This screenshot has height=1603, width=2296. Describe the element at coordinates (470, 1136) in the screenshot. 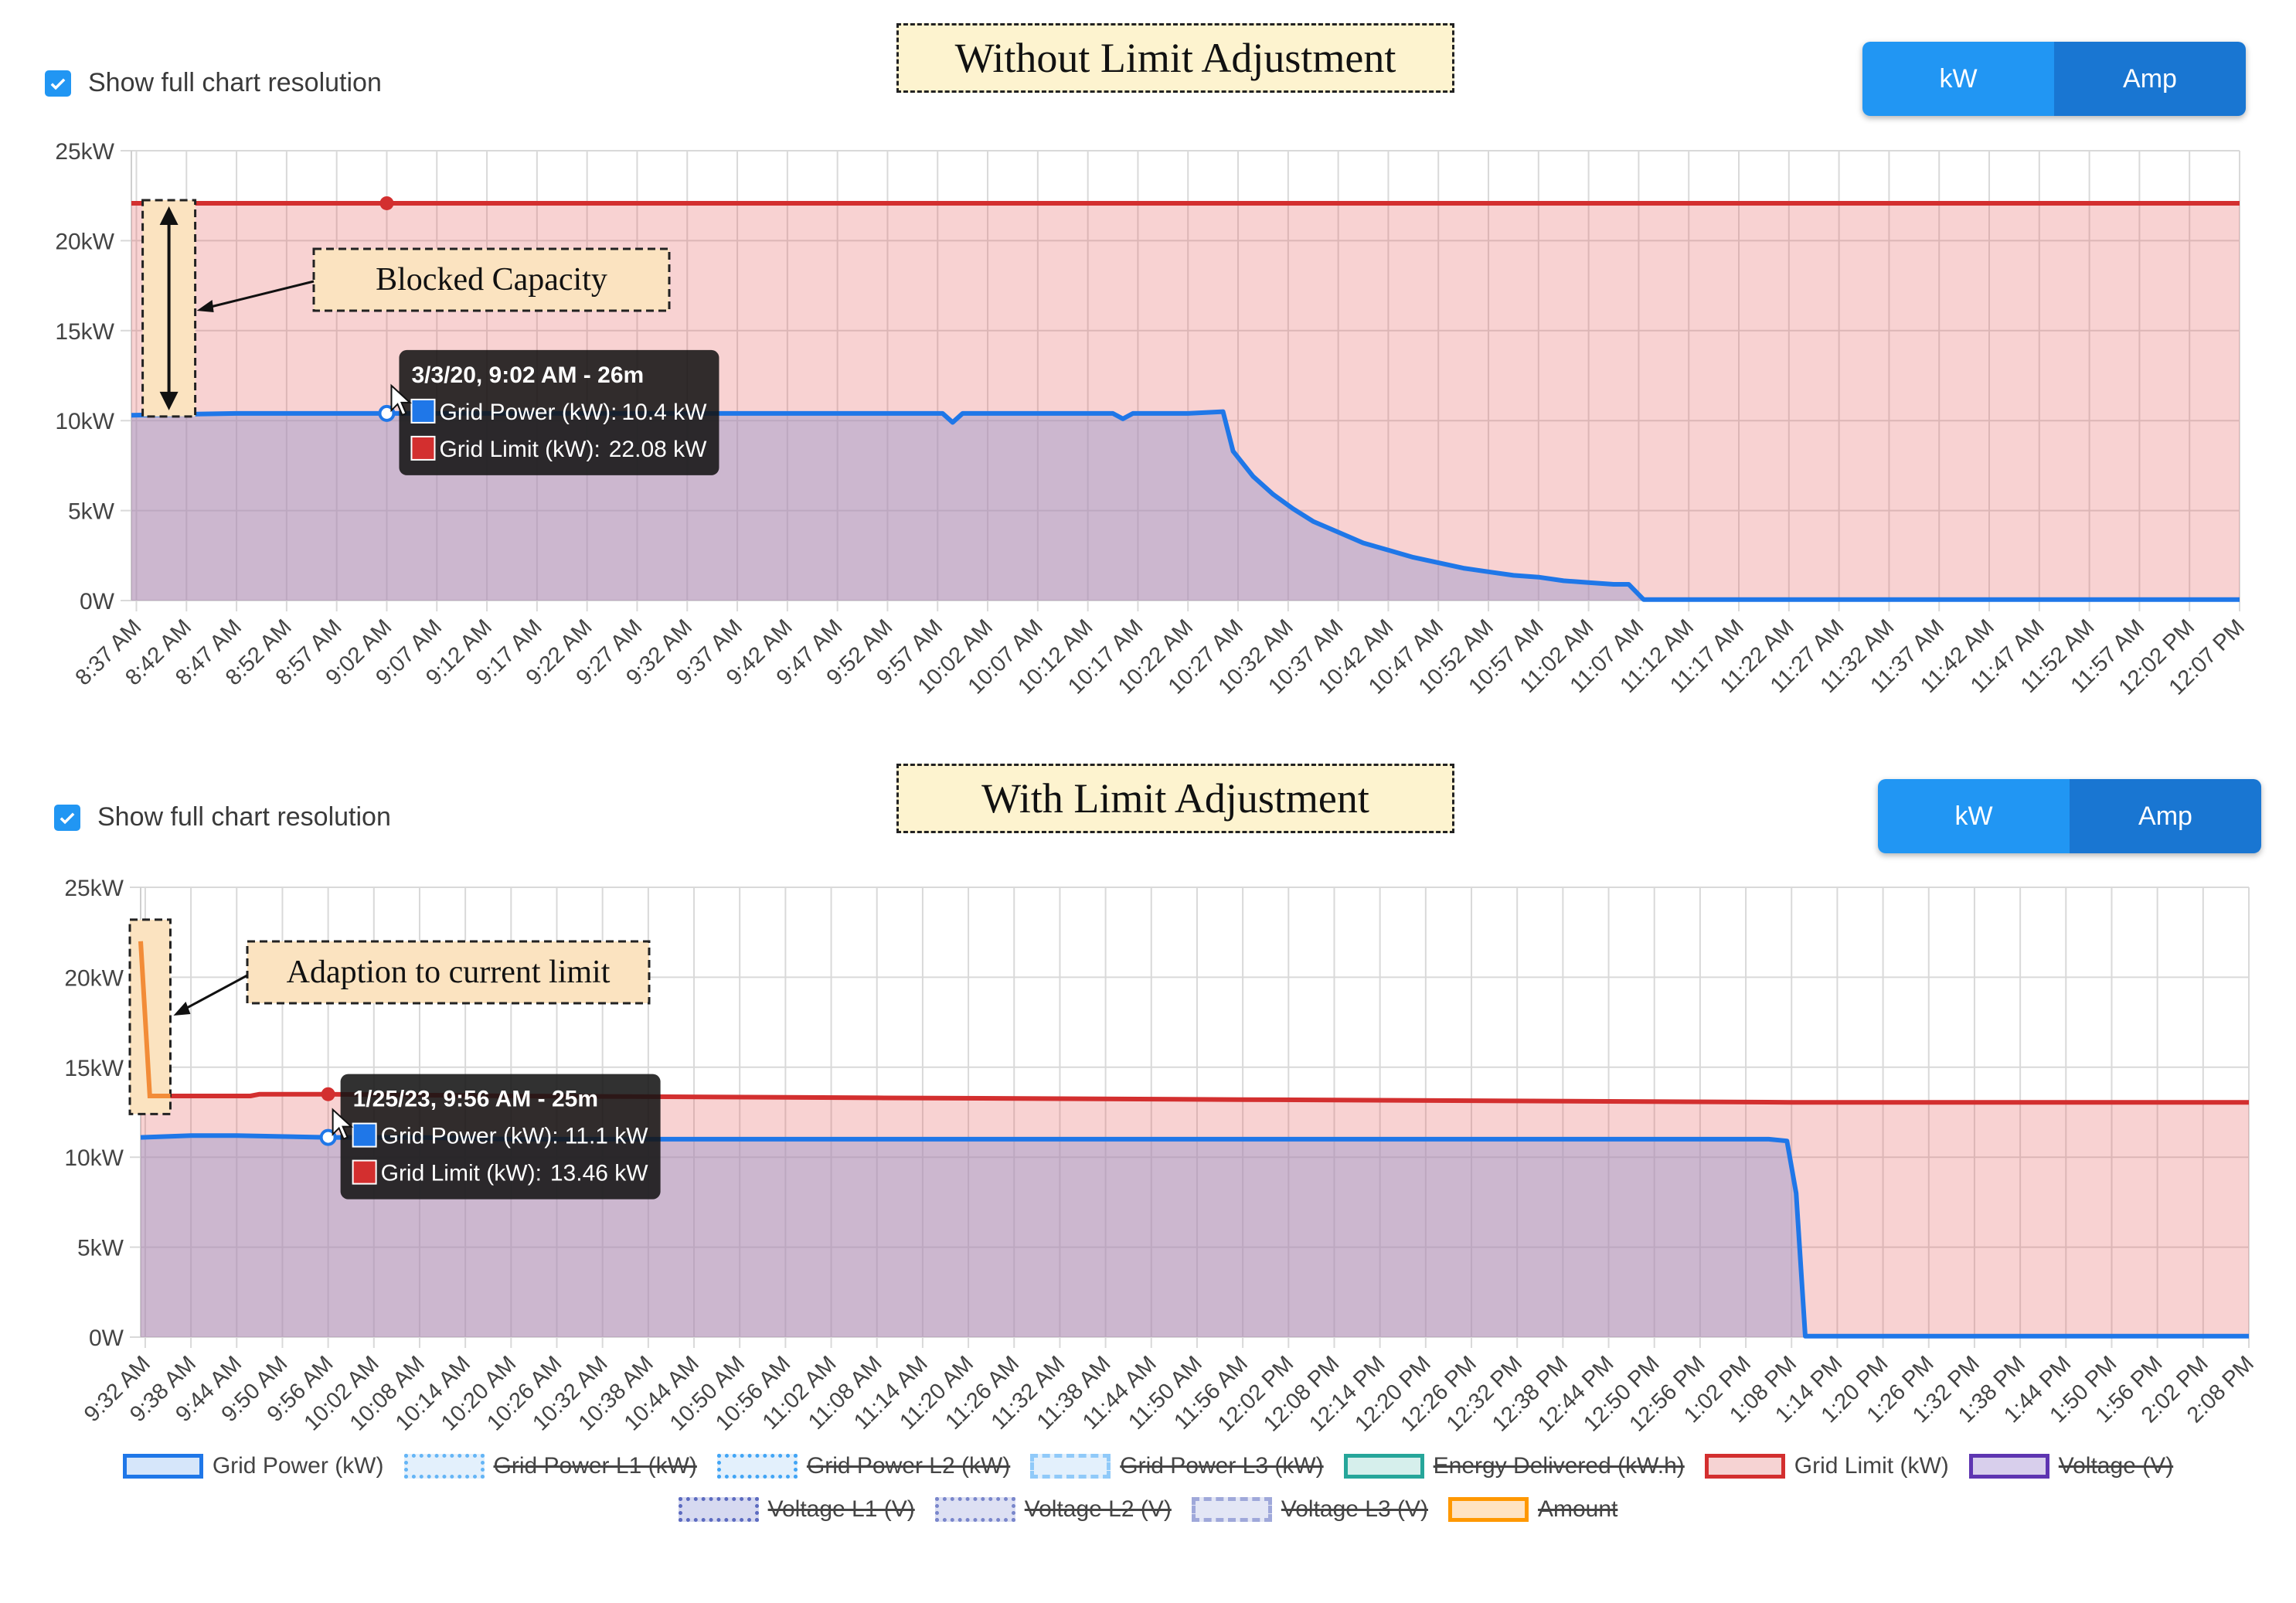

I see `tooltip-row-label: Grid Power (kW):` at that location.